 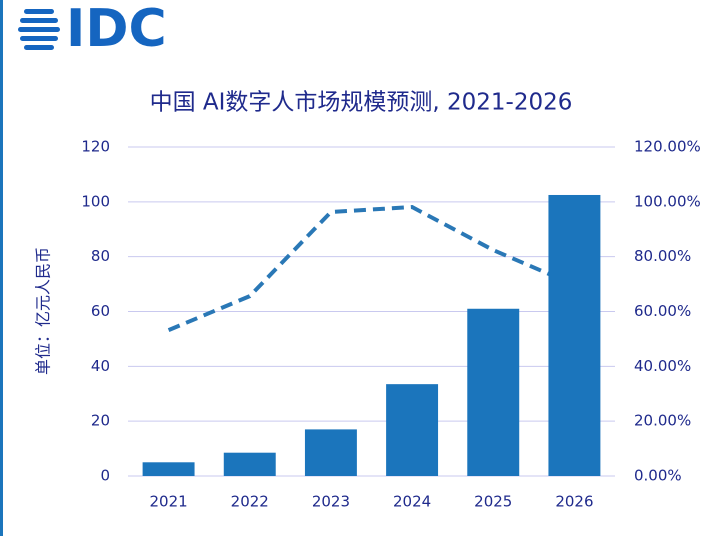 I want to click on x-tick-label: 2021, so click(x=168, y=502).